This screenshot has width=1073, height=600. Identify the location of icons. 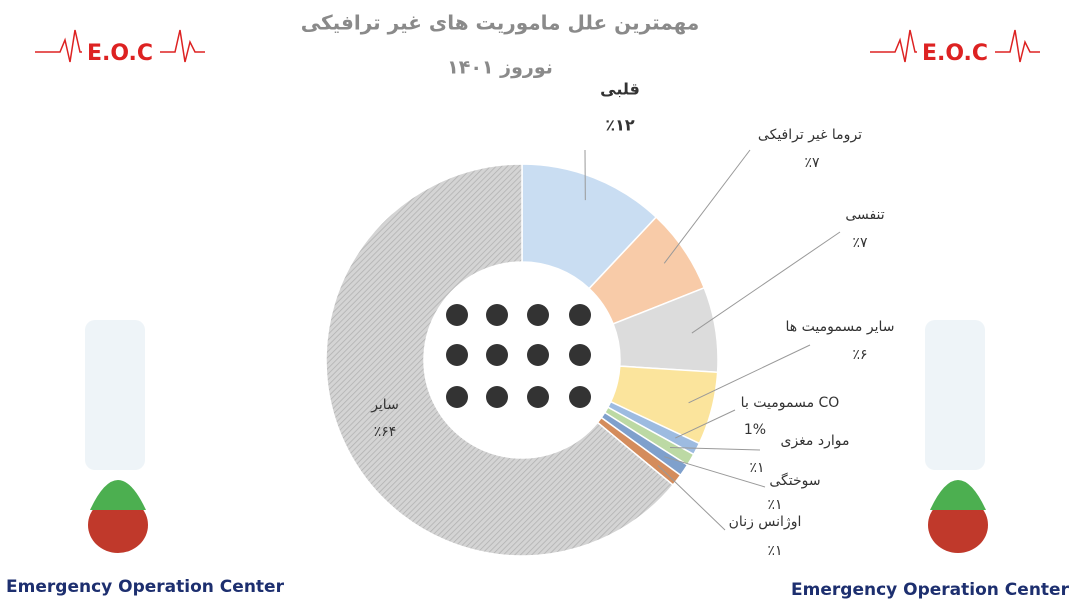
(518, 356).